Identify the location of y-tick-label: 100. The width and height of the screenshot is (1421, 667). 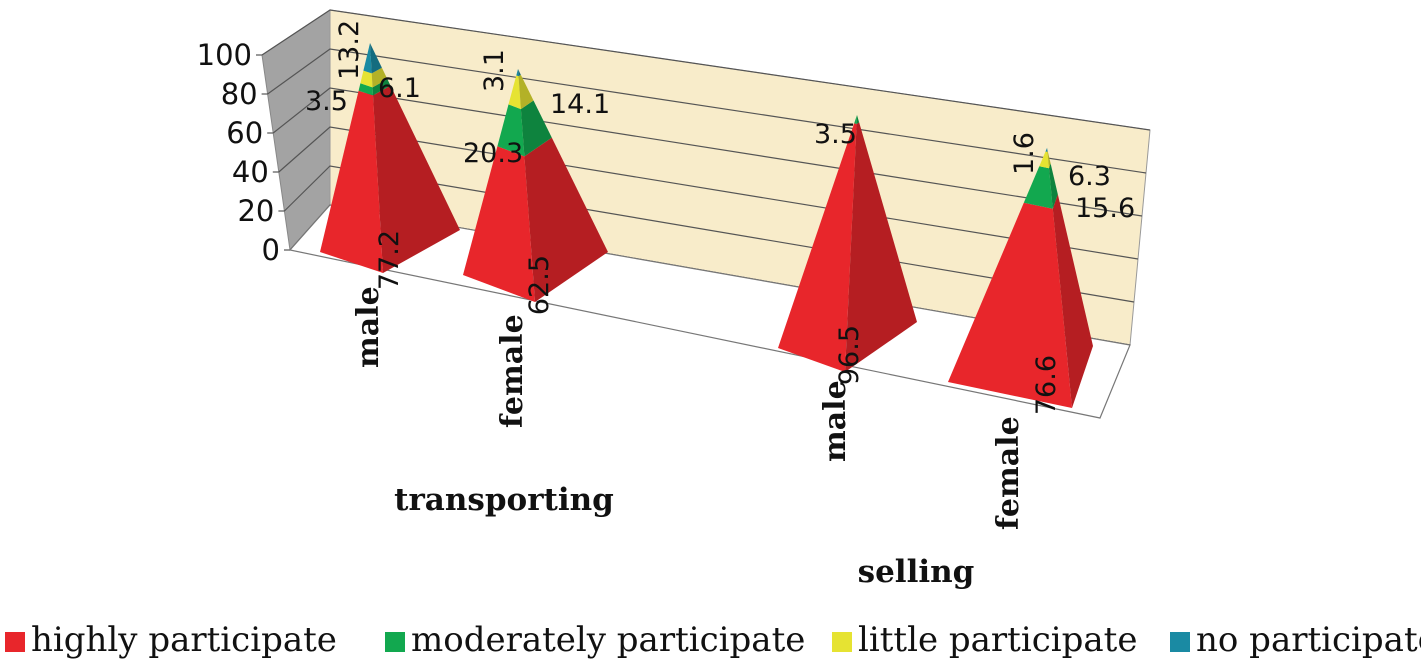
(224, 55).